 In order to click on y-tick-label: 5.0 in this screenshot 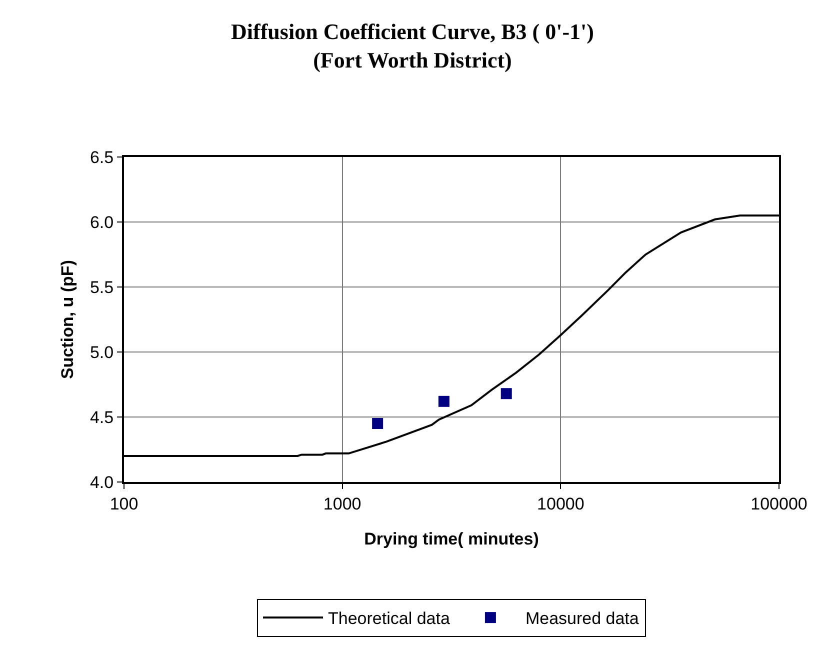, I will do `click(102, 352)`.